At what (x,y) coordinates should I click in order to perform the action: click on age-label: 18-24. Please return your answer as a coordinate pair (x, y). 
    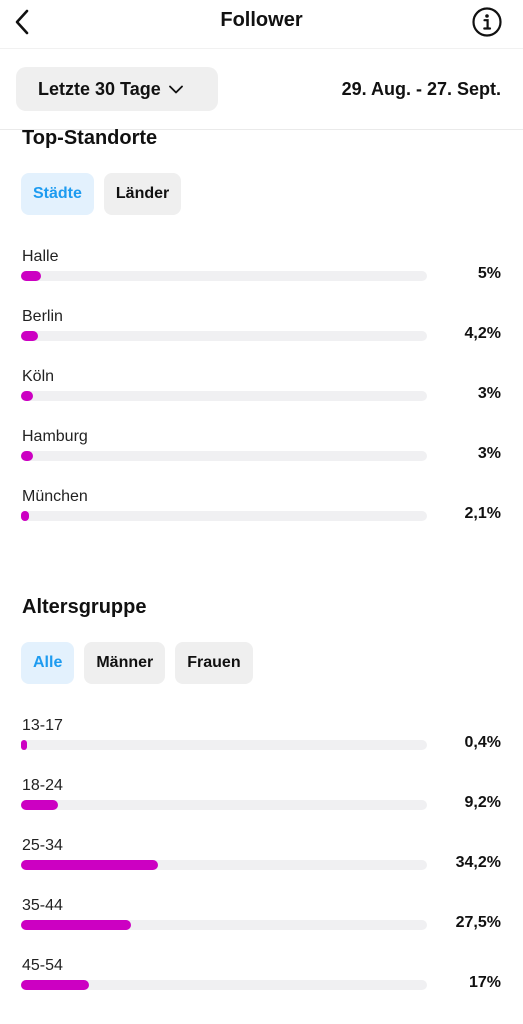
    Looking at the image, I should click on (42, 785).